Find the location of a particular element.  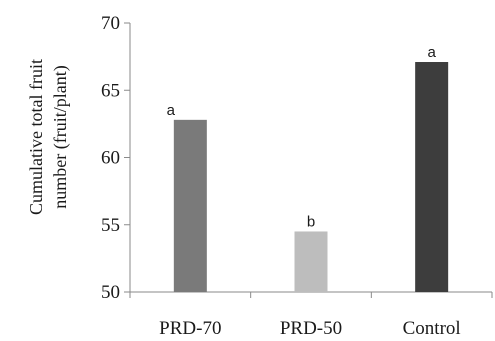

y-axis-title-line-2: number (fruit/plant) is located at coordinates (60, 136).